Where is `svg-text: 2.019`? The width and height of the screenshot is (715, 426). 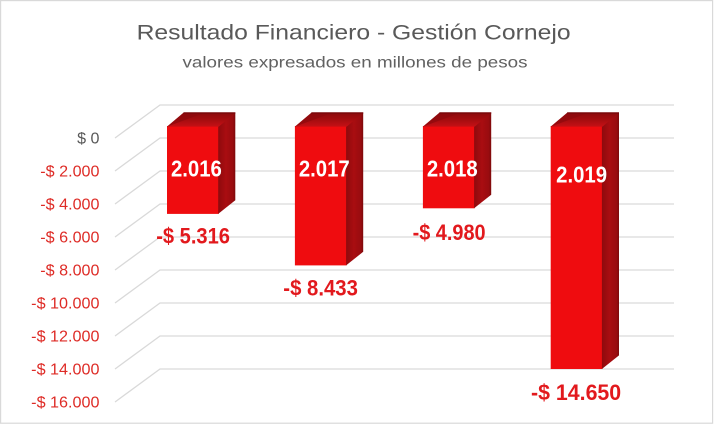
svg-text: 2.019 is located at coordinates (581, 175).